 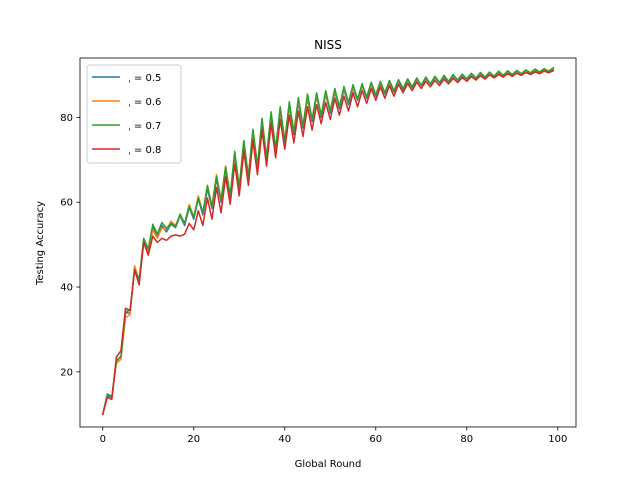 What do you see at coordinates (193, 439) in the screenshot?
I see `x-tick-label: 20` at bounding box center [193, 439].